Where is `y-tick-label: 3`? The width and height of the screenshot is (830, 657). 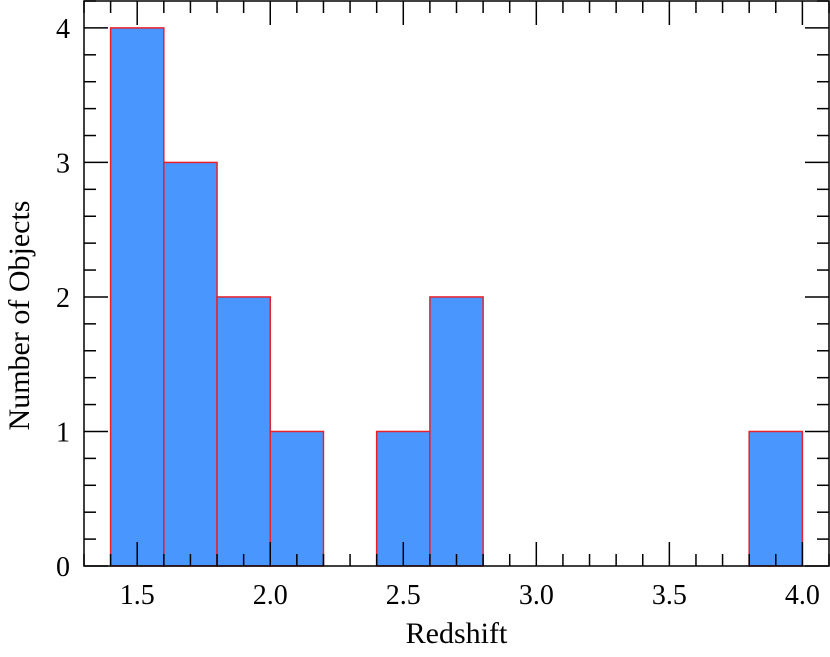 y-tick-label: 3 is located at coordinates (63, 163).